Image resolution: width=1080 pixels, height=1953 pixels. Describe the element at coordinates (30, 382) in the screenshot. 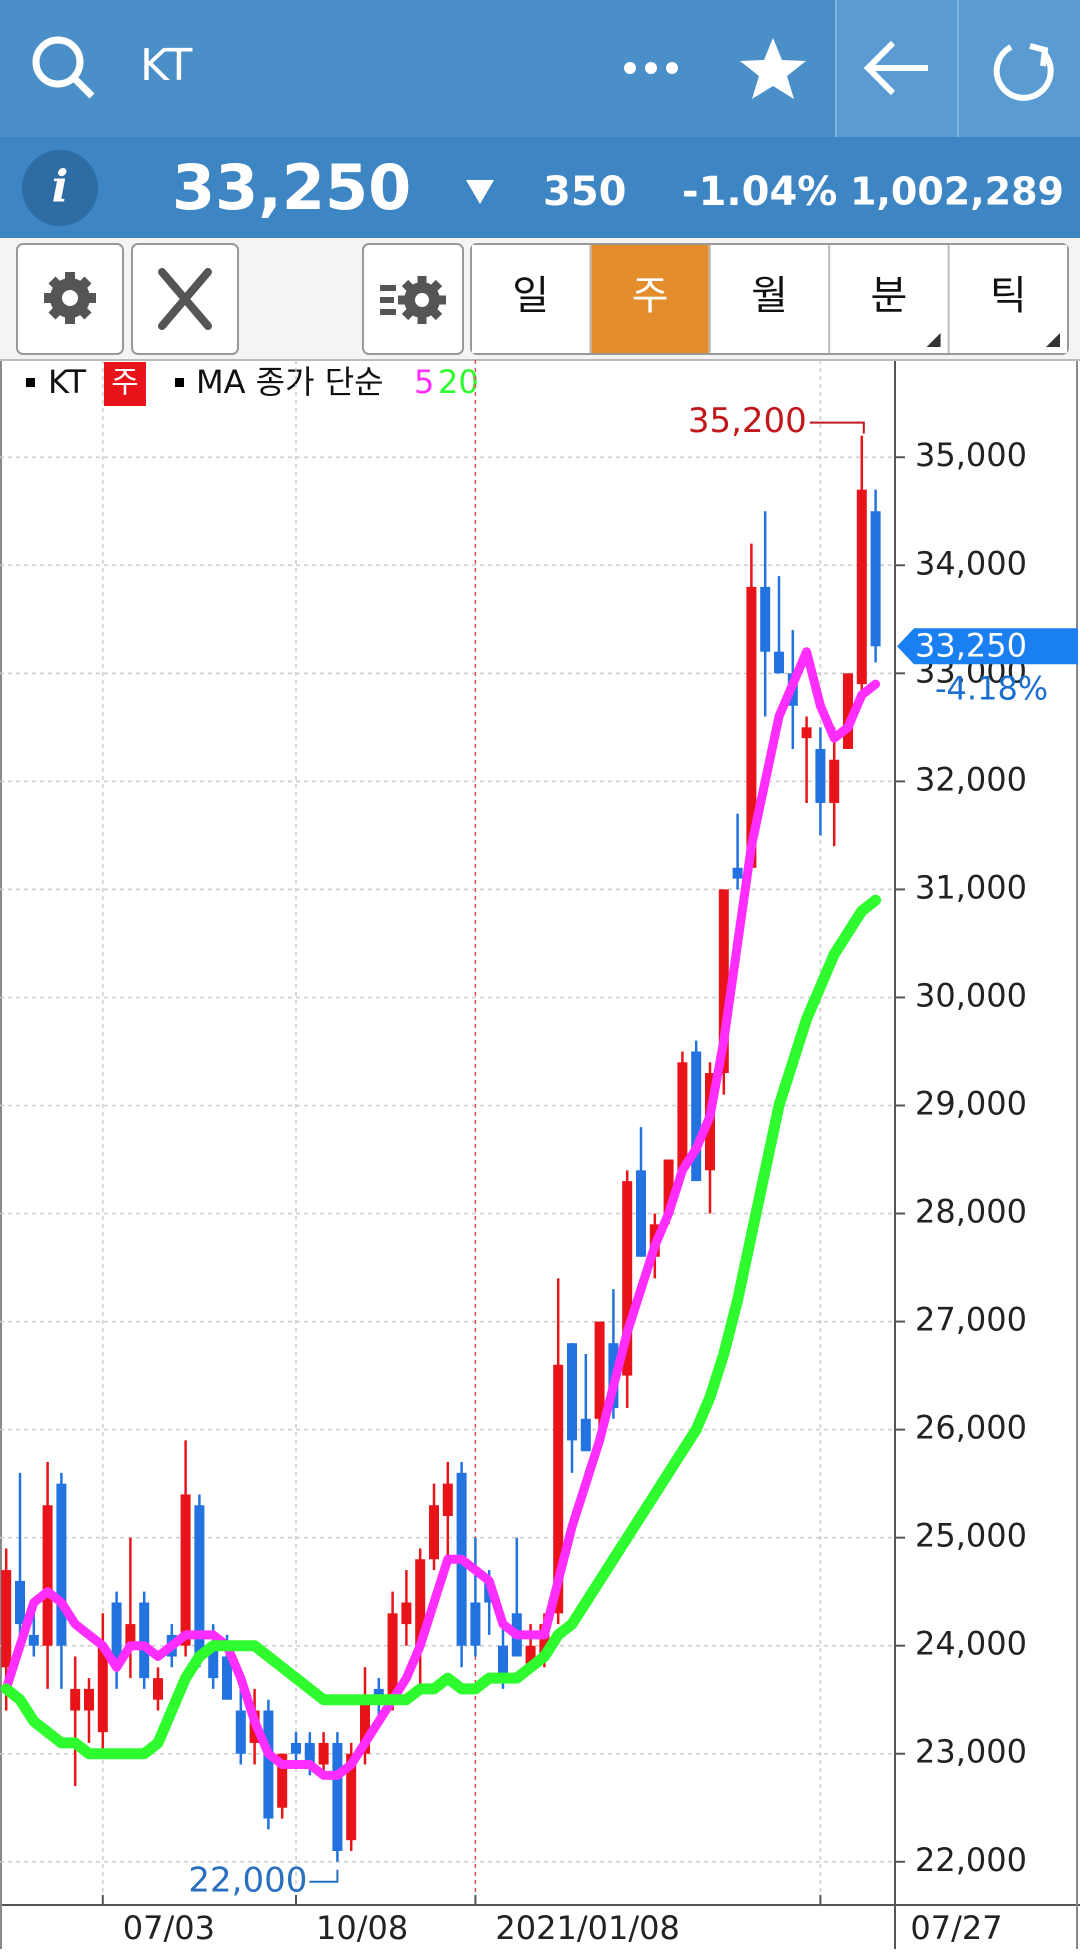

I see `legend-marker` at that location.